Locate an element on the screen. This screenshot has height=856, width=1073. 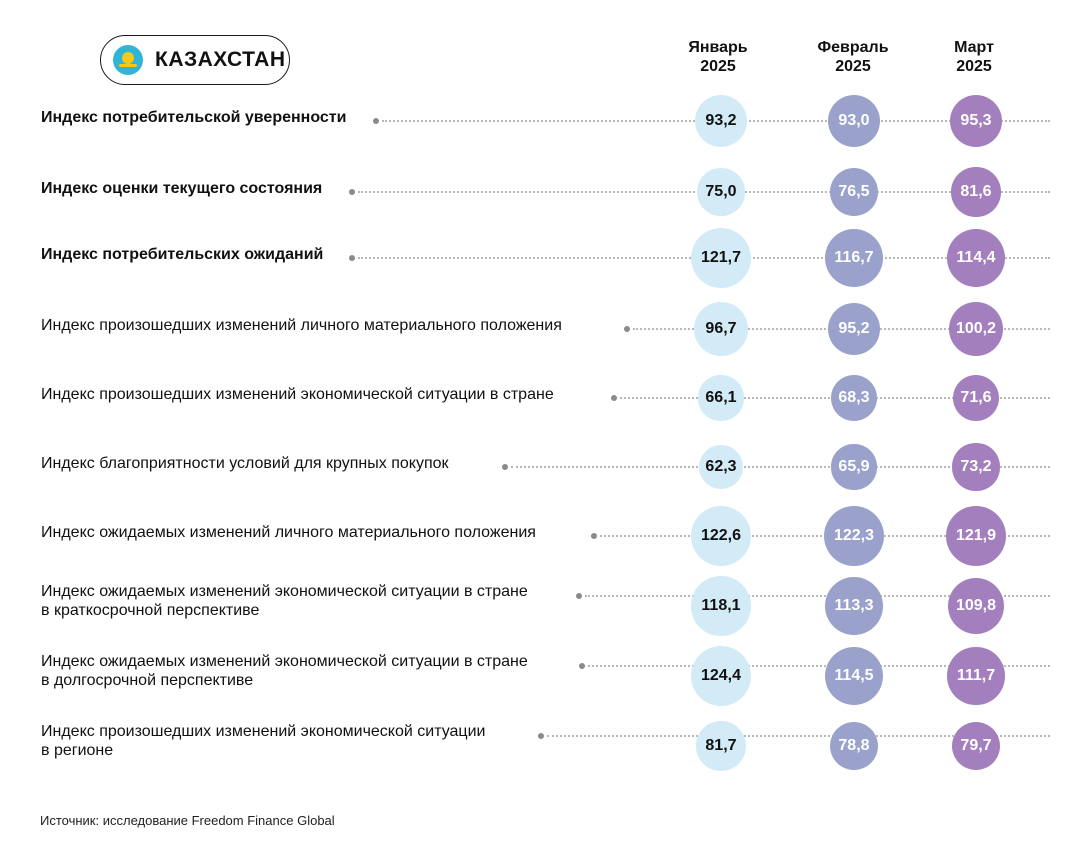
row-label: Индекс потребительской уверенности is located at coordinates (193, 117).